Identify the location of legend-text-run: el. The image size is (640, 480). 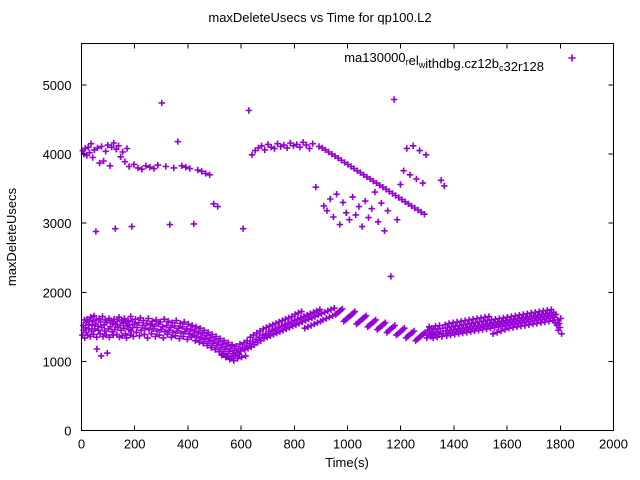
(414, 60).